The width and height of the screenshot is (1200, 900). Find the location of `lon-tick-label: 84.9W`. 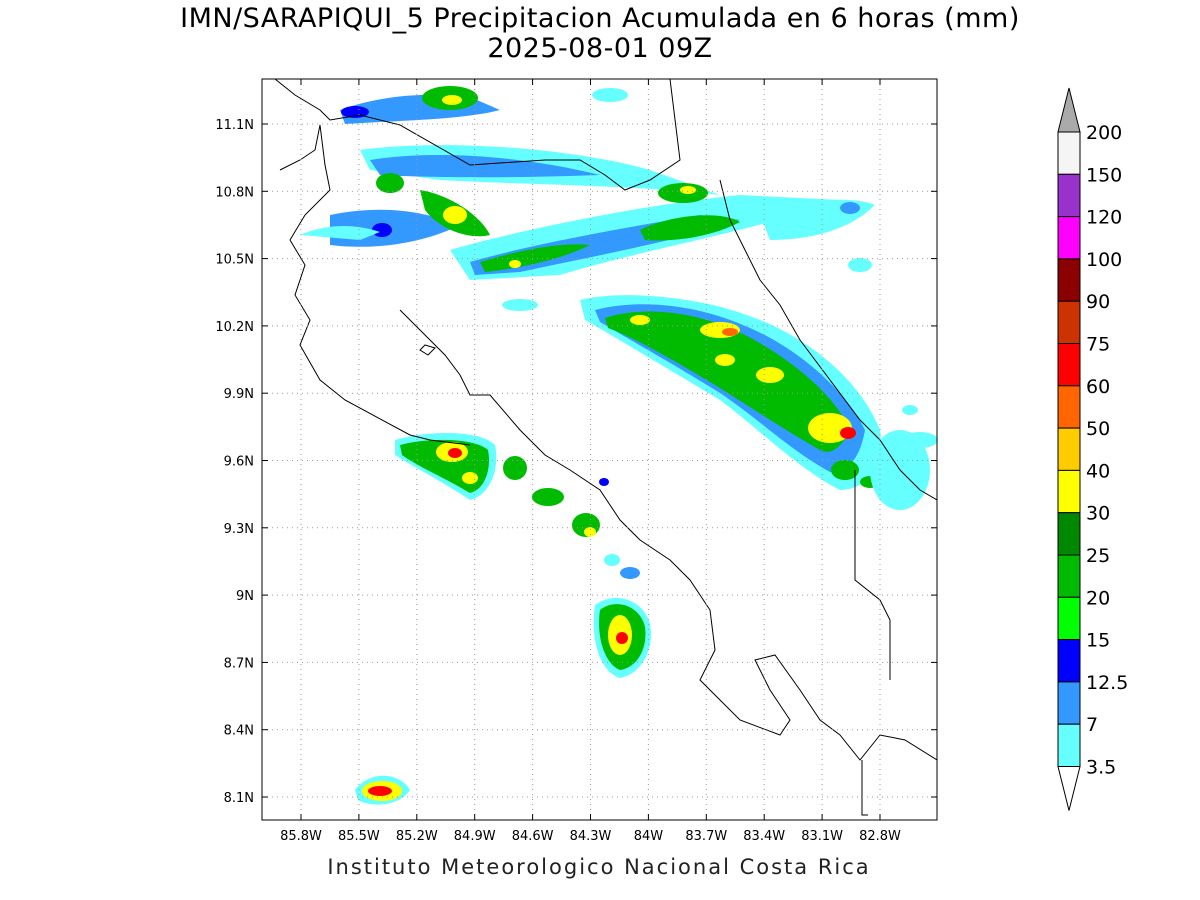

lon-tick-label: 84.9W is located at coordinates (475, 836).